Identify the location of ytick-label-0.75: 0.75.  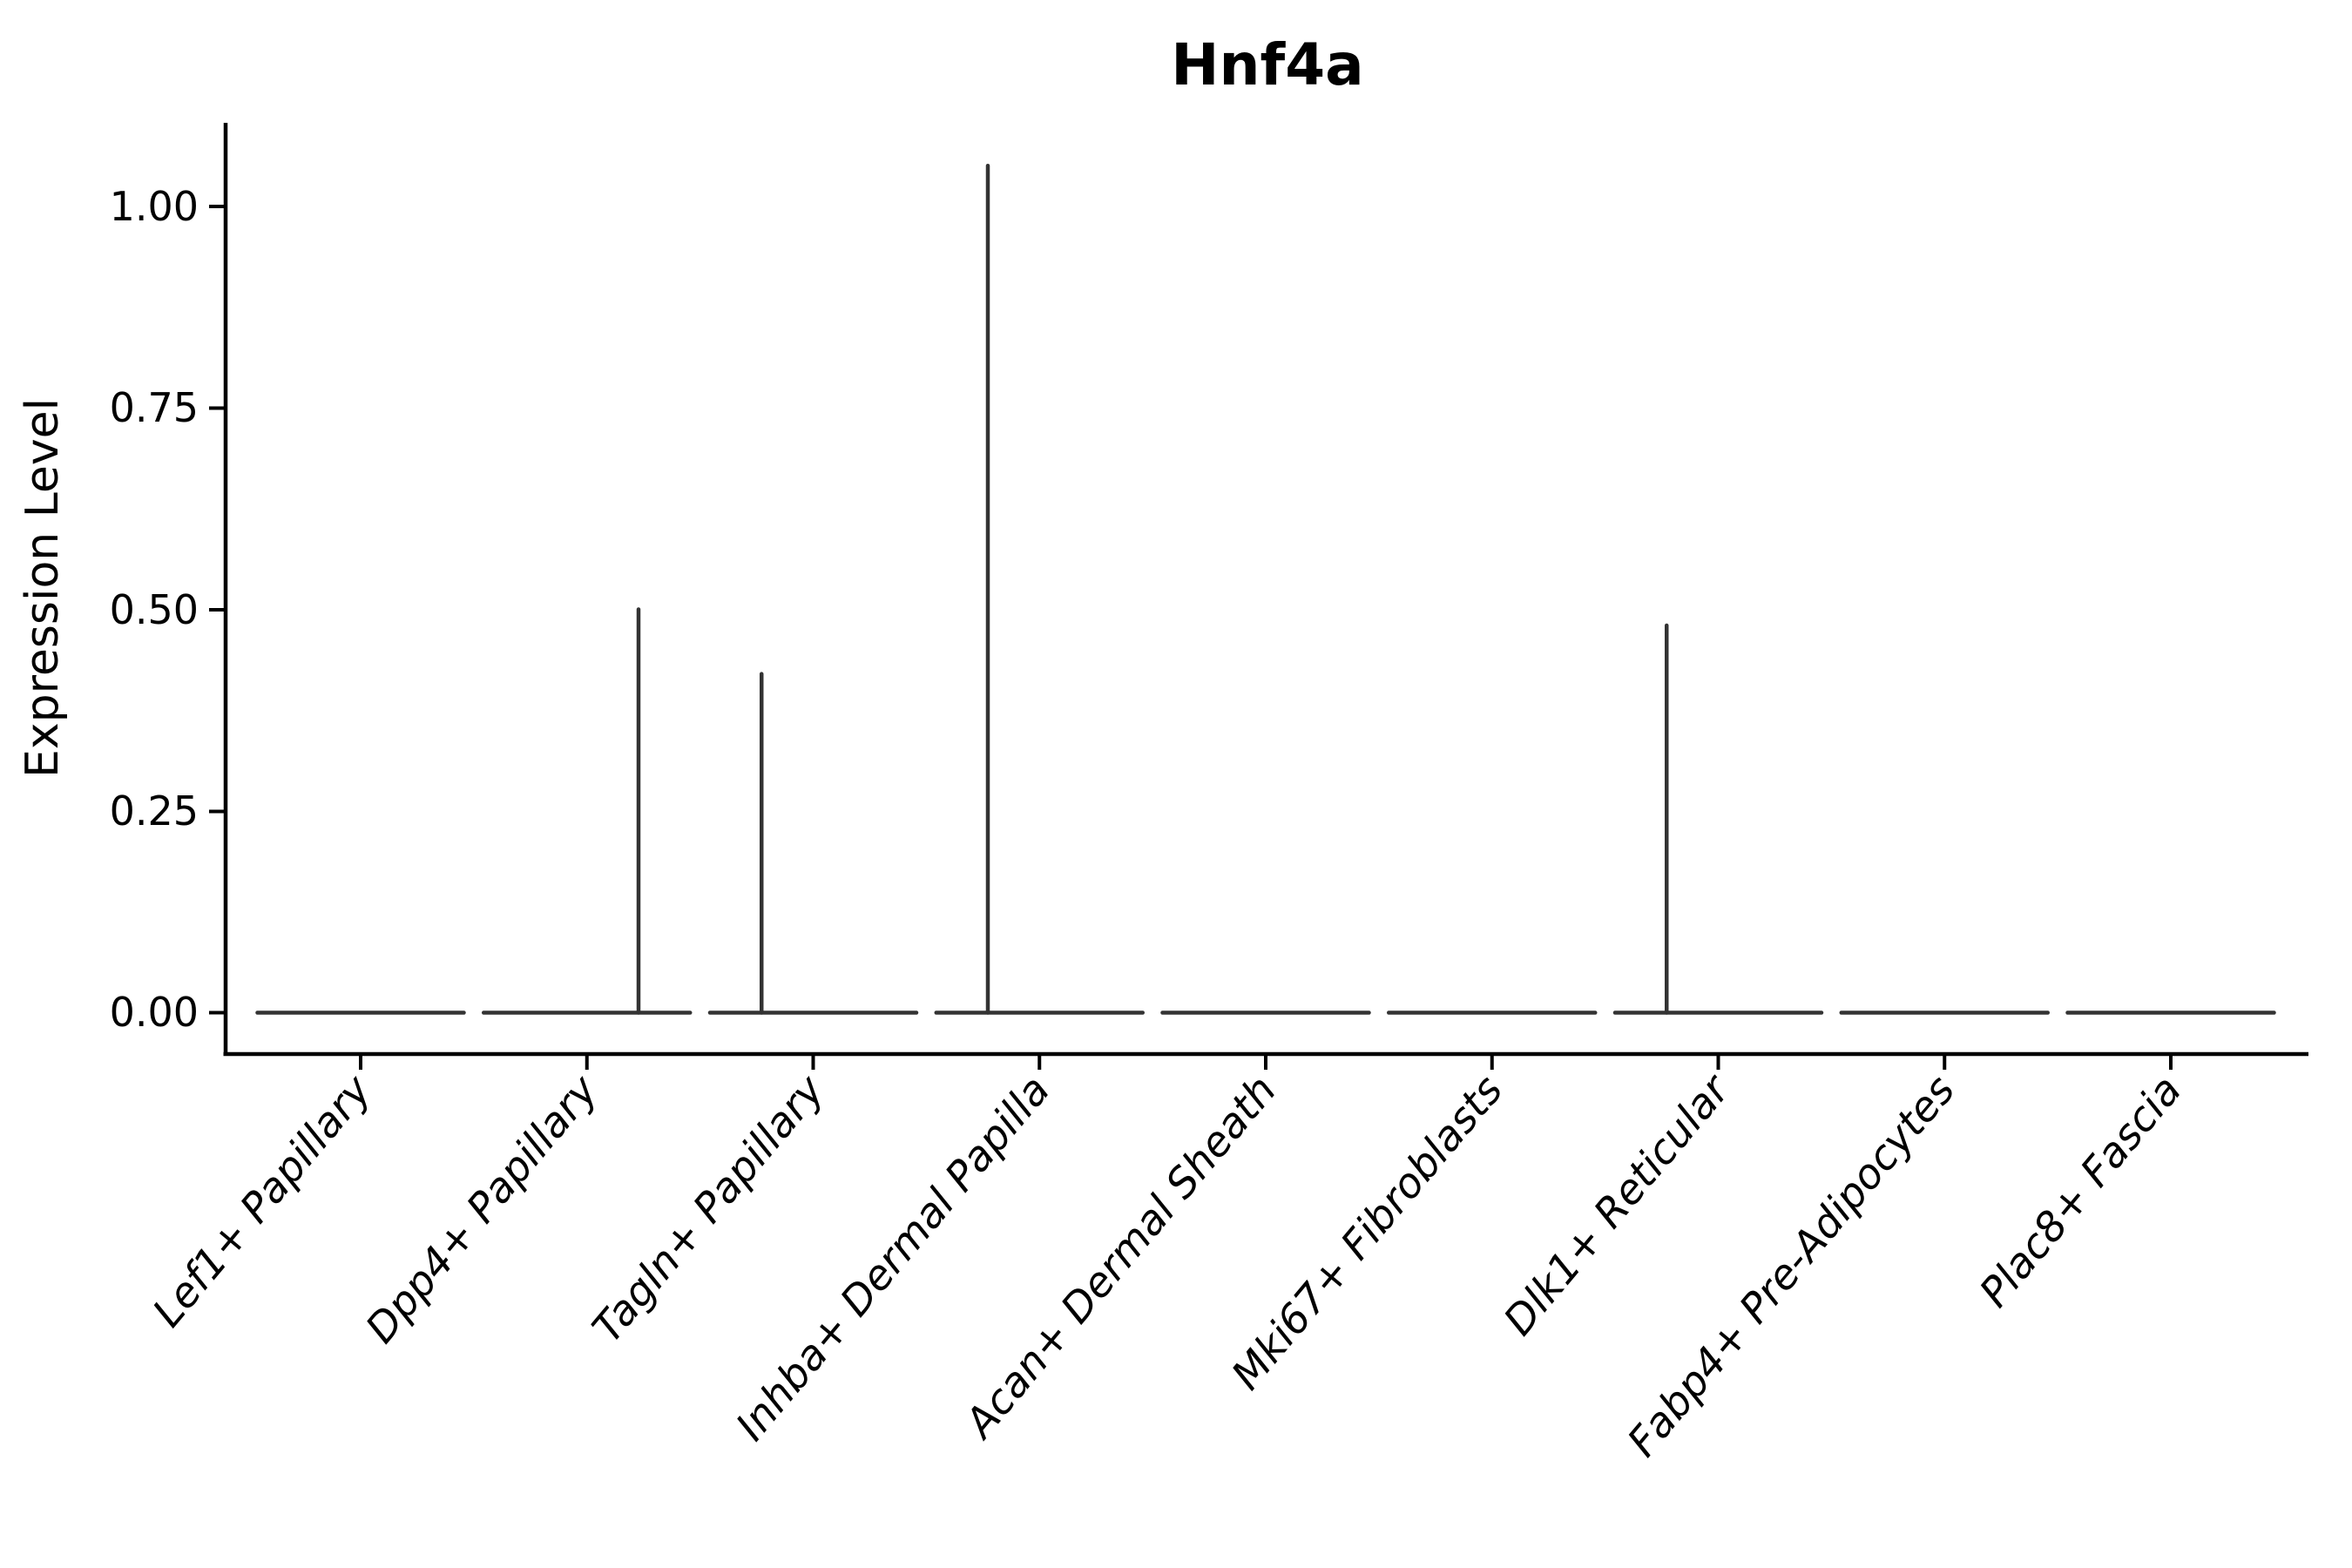
(154, 407).